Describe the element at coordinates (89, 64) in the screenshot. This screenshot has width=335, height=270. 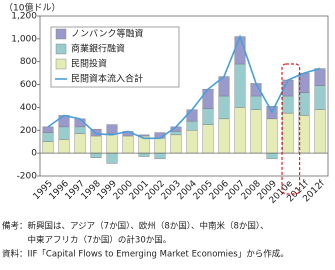
I see `legend-label: 民間投資` at that location.